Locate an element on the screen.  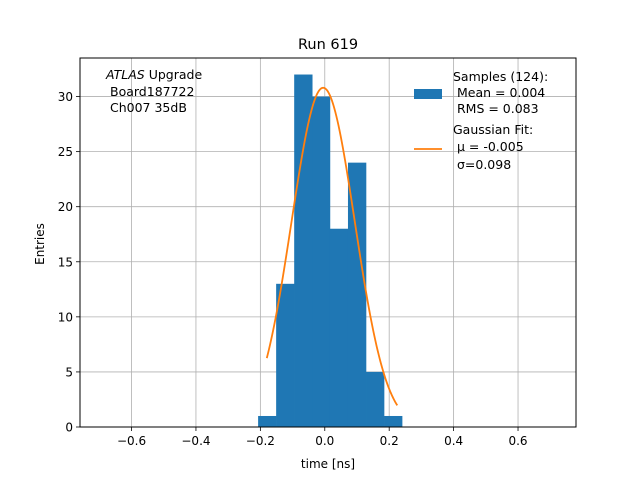
x-tick-label-0: −0.6 is located at coordinates (131, 441).